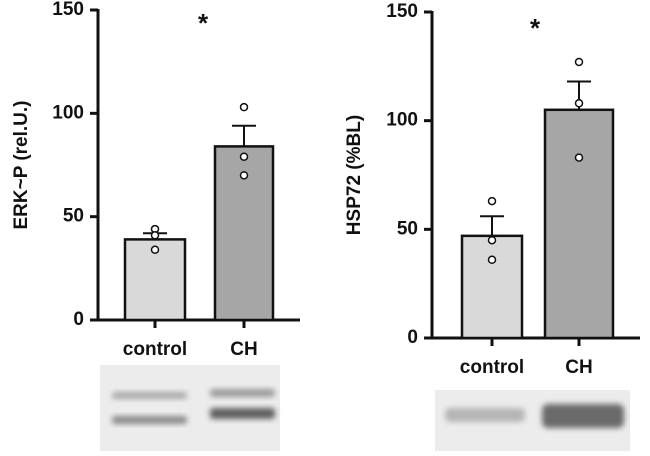  What do you see at coordinates (21, 165) in the screenshot?
I see `y-axis-label: ERK~P (rel.U.)` at bounding box center [21, 165].